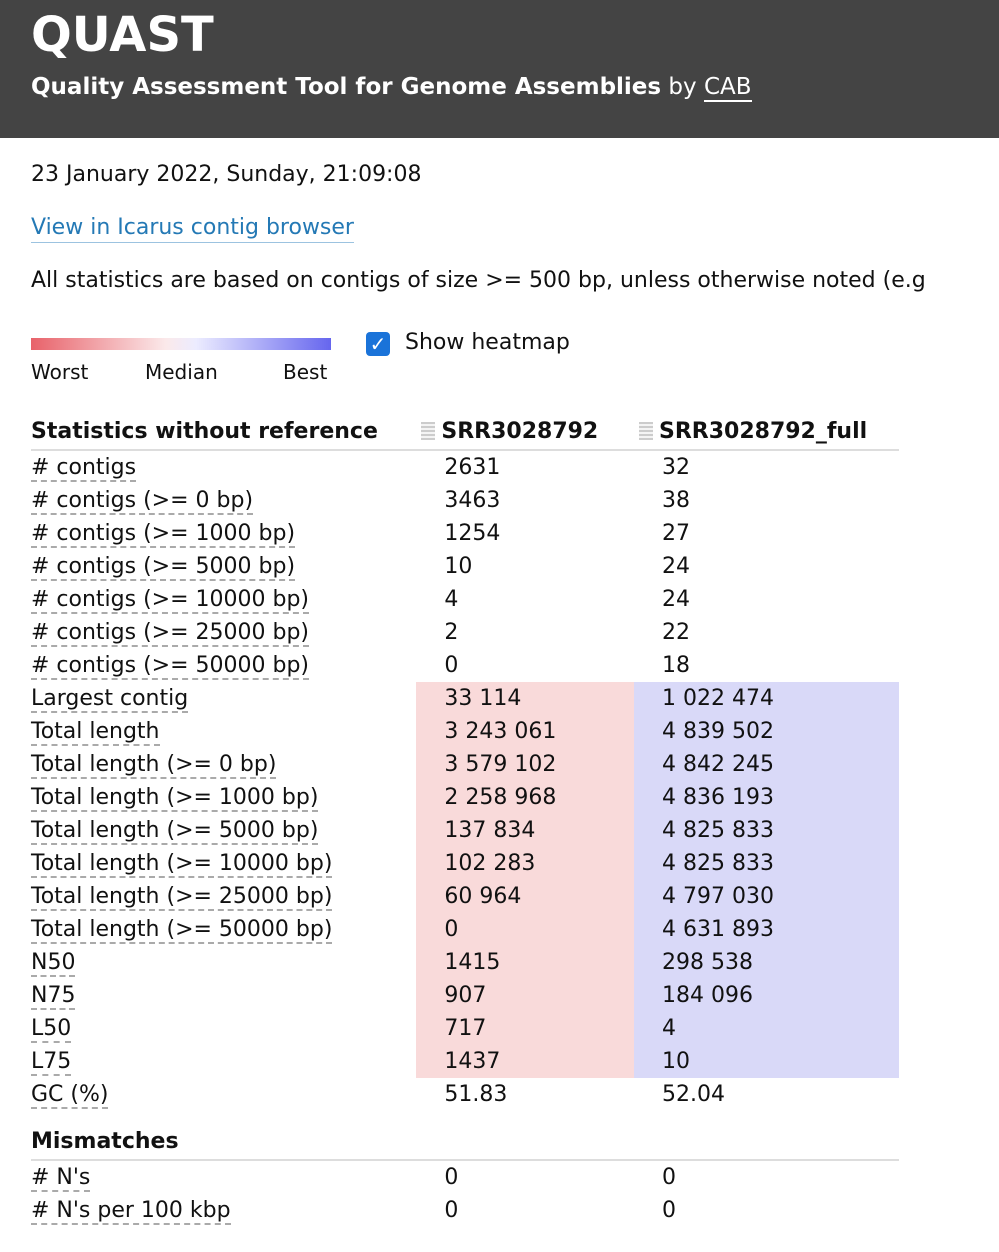 The image size is (999, 1252). What do you see at coordinates (163, 534) in the screenshot?
I see `metric-label: # contigs (>= 1000 bp)` at bounding box center [163, 534].